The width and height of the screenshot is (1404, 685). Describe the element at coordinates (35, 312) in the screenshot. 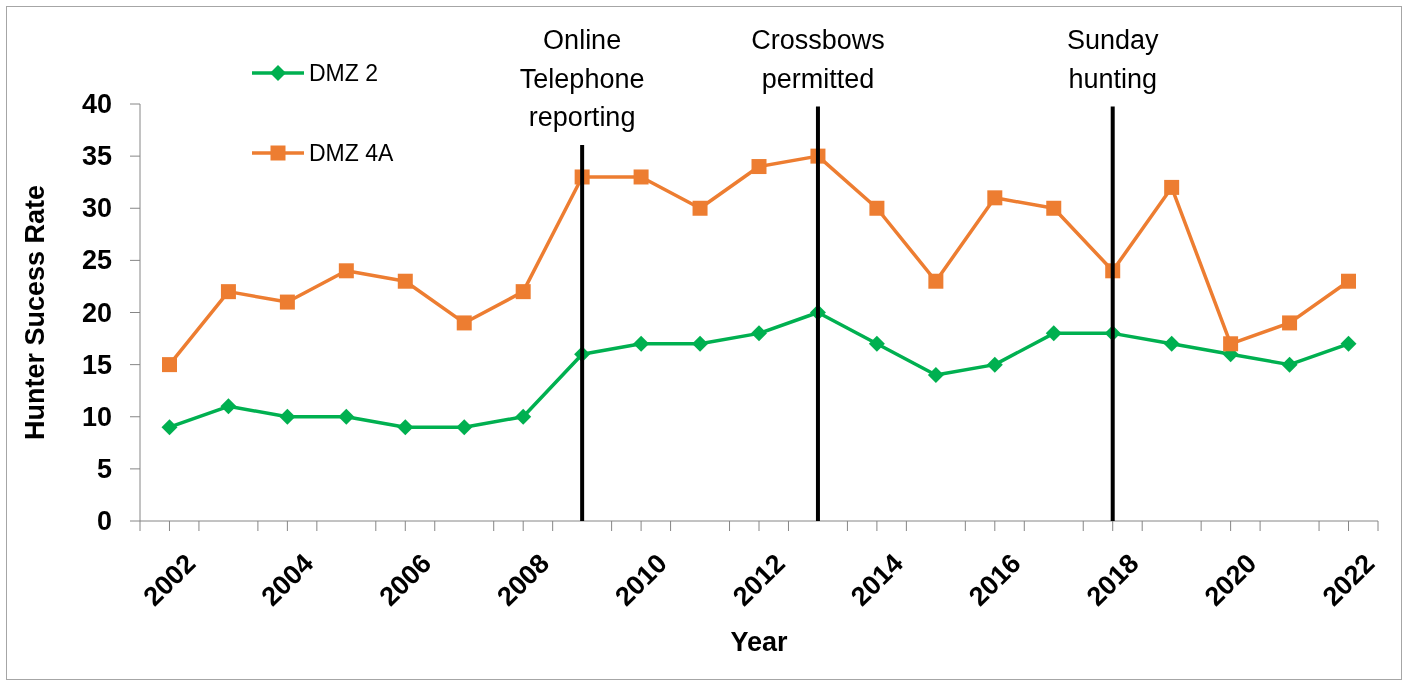

I see `y-axis-title: Hunter Sucess Rate` at that location.